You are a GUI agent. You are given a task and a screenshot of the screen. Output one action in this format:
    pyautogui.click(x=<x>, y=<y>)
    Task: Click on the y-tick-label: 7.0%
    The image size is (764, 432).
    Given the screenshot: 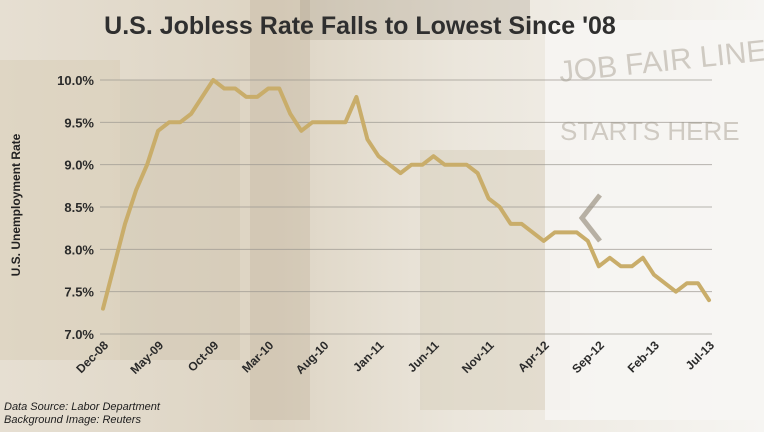 What is the action you would take?
    pyautogui.click(x=79, y=334)
    